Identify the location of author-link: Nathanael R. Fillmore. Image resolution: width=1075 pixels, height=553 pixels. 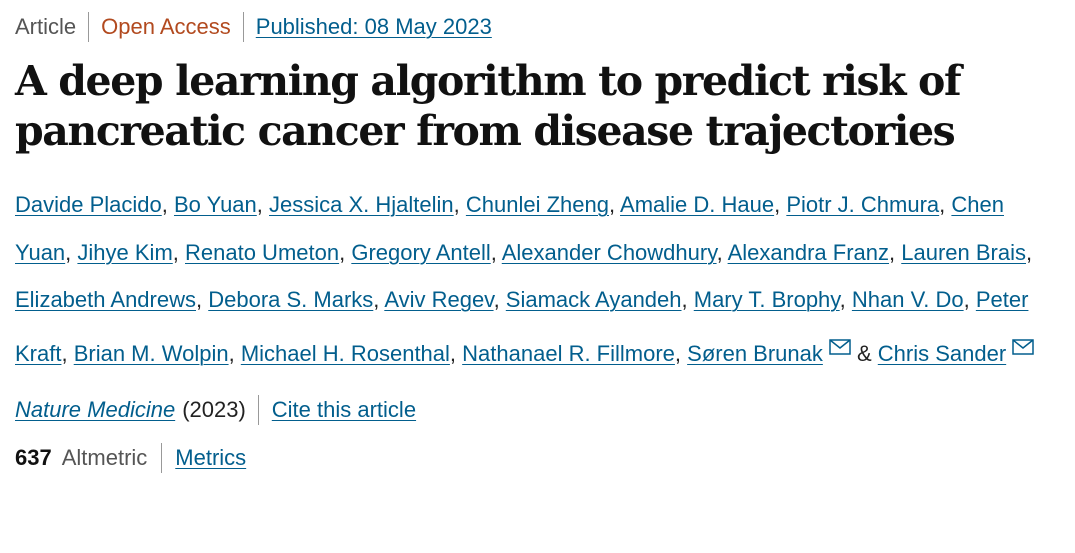
(568, 353).